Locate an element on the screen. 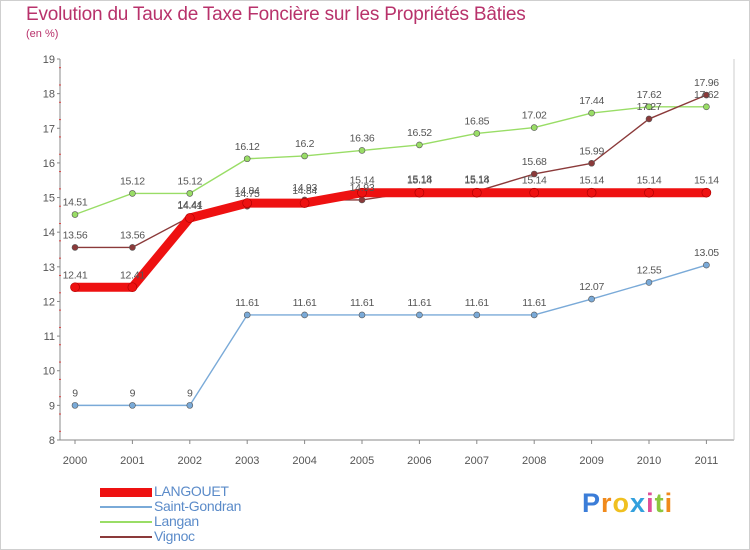 The height and width of the screenshot is (550, 750). logo-letter: t is located at coordinates (659, 503).